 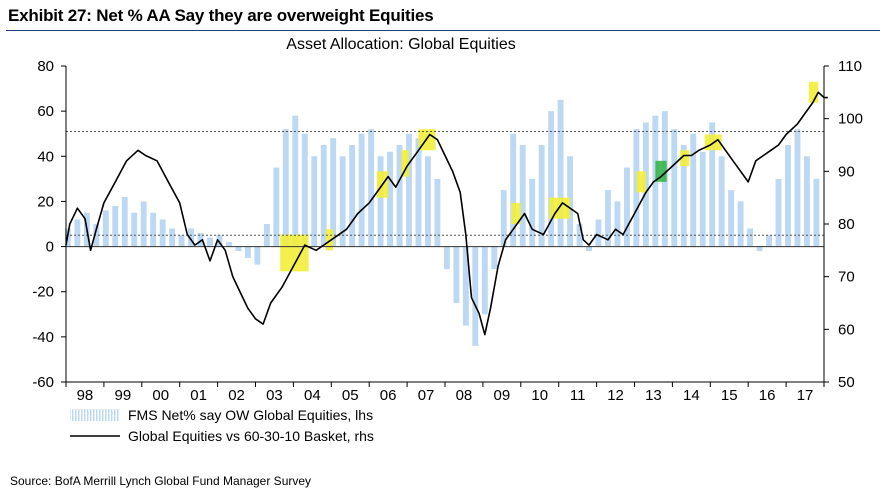 What do you see at coordinates (45, 156) in the screenshot?
I see `y-left-tick-label: 40` at bounding box center [45, 156].